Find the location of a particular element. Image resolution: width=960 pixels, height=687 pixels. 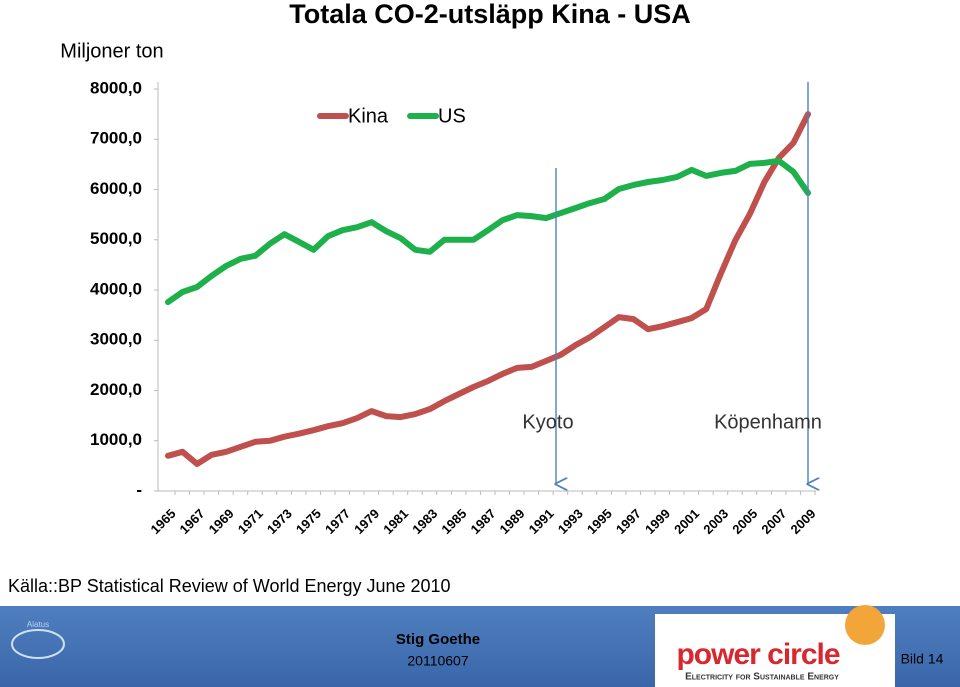

x-tick-label: 2005 is located at coordinates (744, 521).